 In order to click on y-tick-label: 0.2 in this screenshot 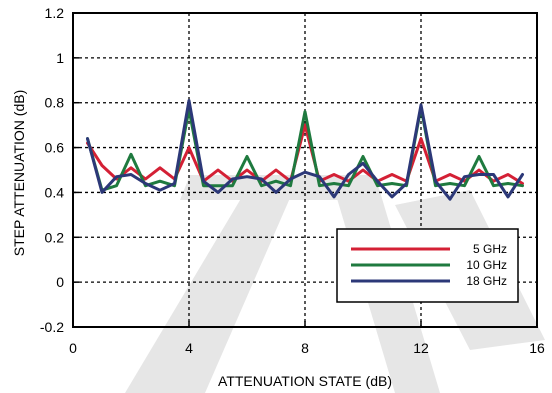, I will do `click(55, 237)`.